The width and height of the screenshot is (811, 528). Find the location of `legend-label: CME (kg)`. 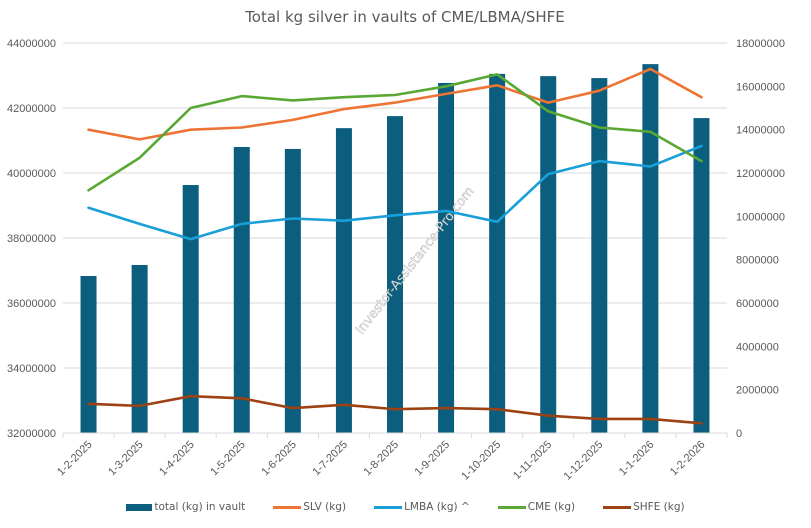

legend-label: CME (kg) is located at coordinates (551, 507).